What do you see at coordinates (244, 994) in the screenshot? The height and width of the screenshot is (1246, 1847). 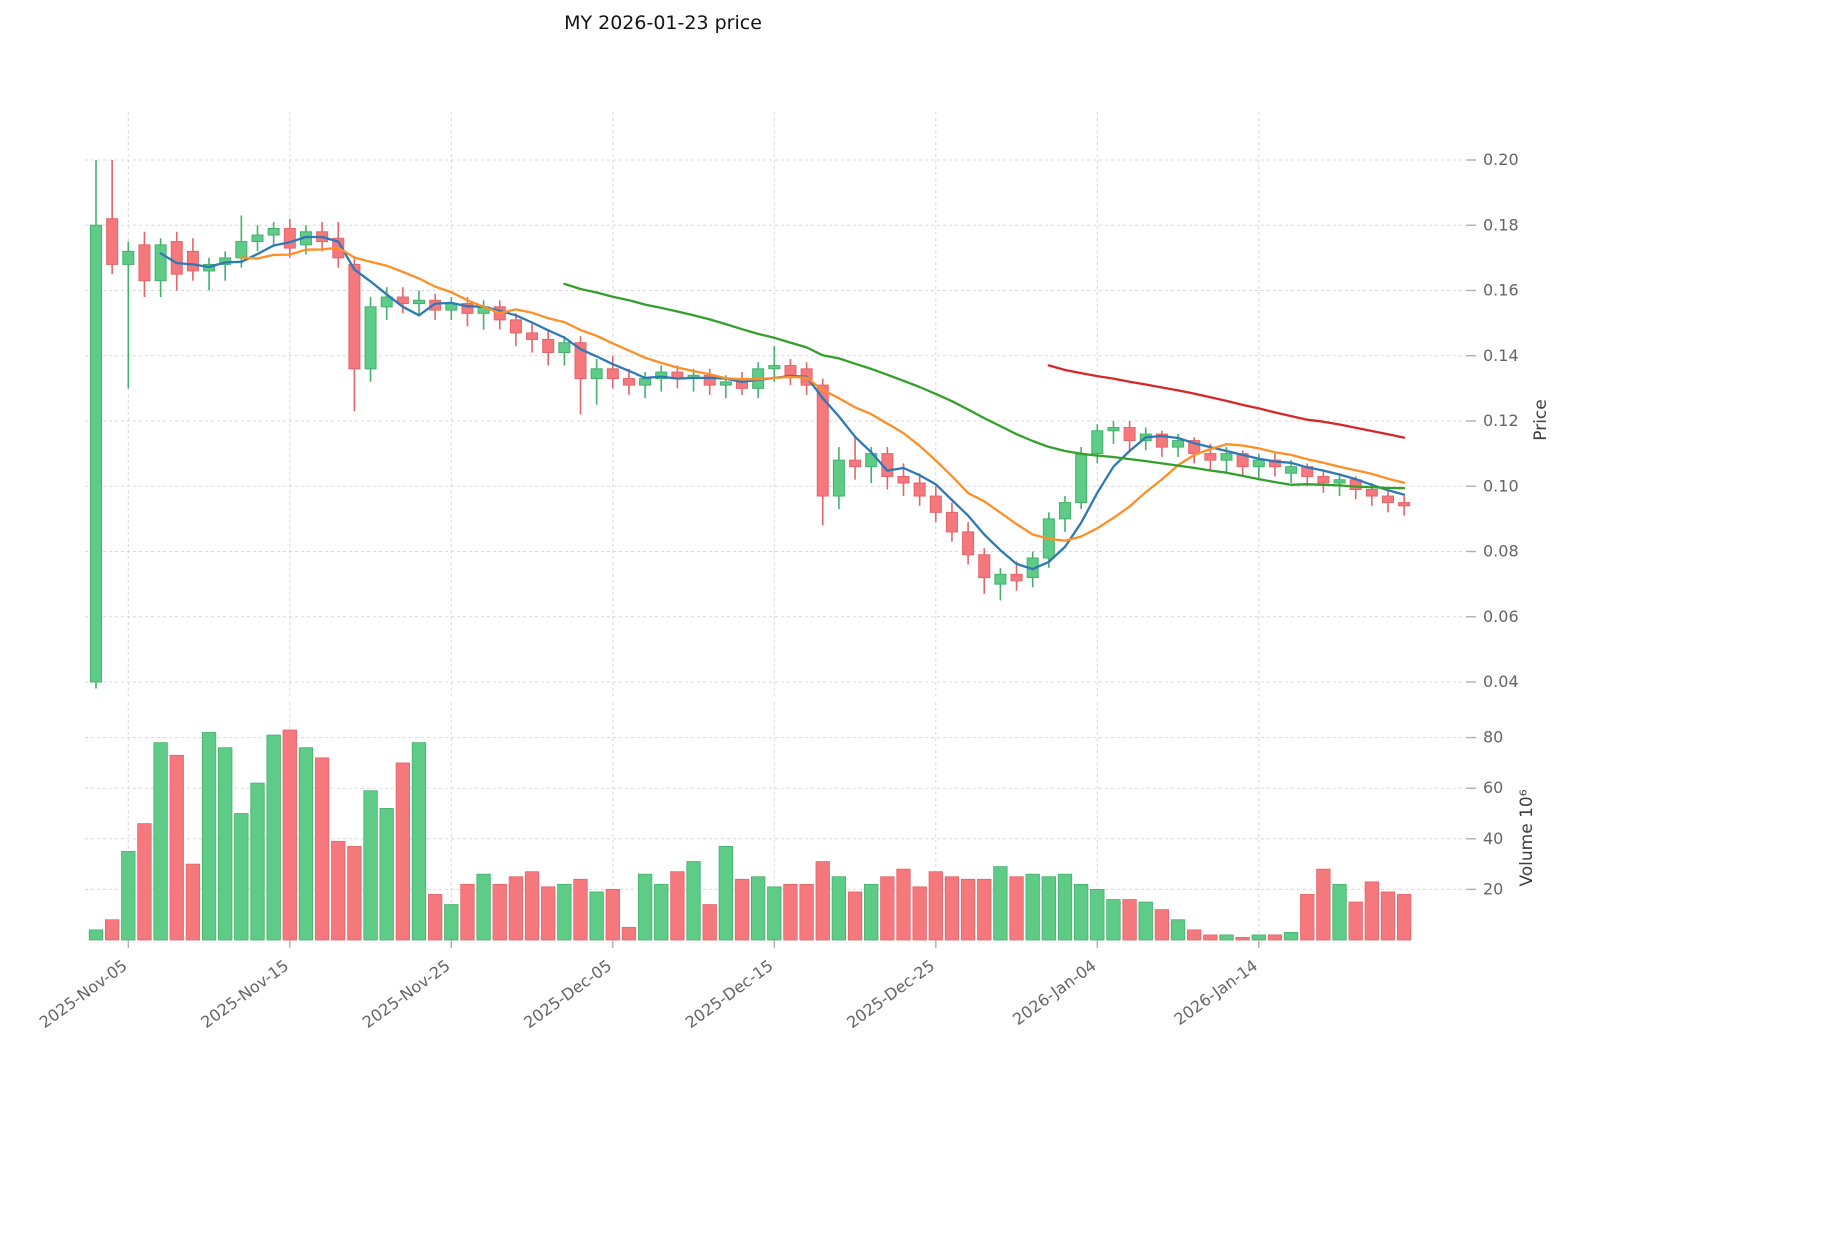 I see `date-tick-label: 2025-Nov-15` at bounding box center [244, 994].